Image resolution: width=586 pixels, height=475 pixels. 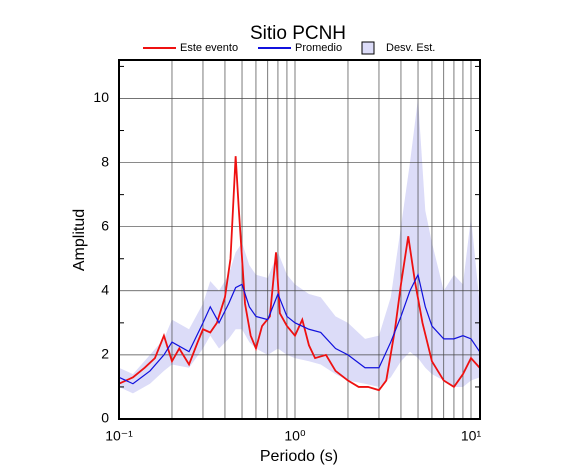 What do you see at coordinates (79, 240) in the screenshot?
I see `y-axis-label: Amplitud` at bounding box center [79, 240].